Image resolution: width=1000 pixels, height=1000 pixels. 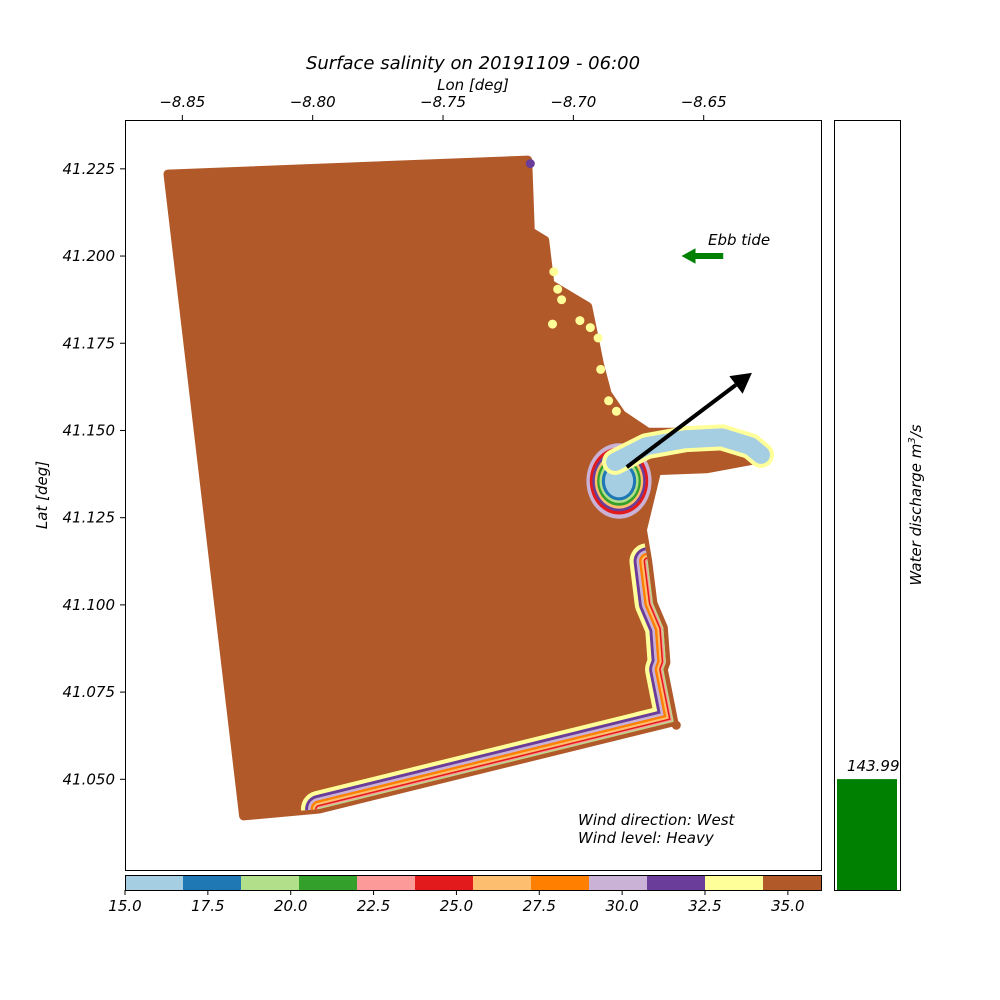 I want to click on colorbar-tick-label: 20.0, so click(x=290, y=906).